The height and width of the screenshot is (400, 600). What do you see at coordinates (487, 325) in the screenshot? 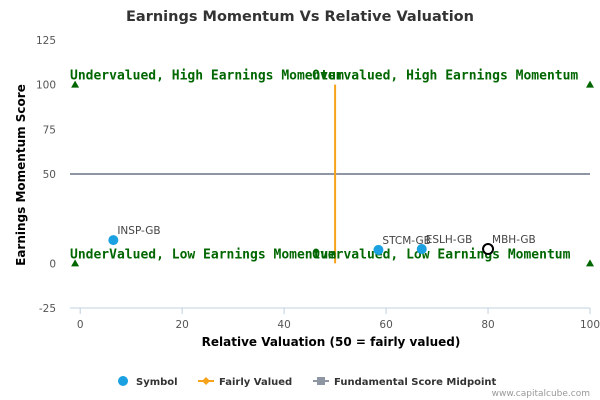
I see `x-tick-label: 80` at bounding box center [487, 325].